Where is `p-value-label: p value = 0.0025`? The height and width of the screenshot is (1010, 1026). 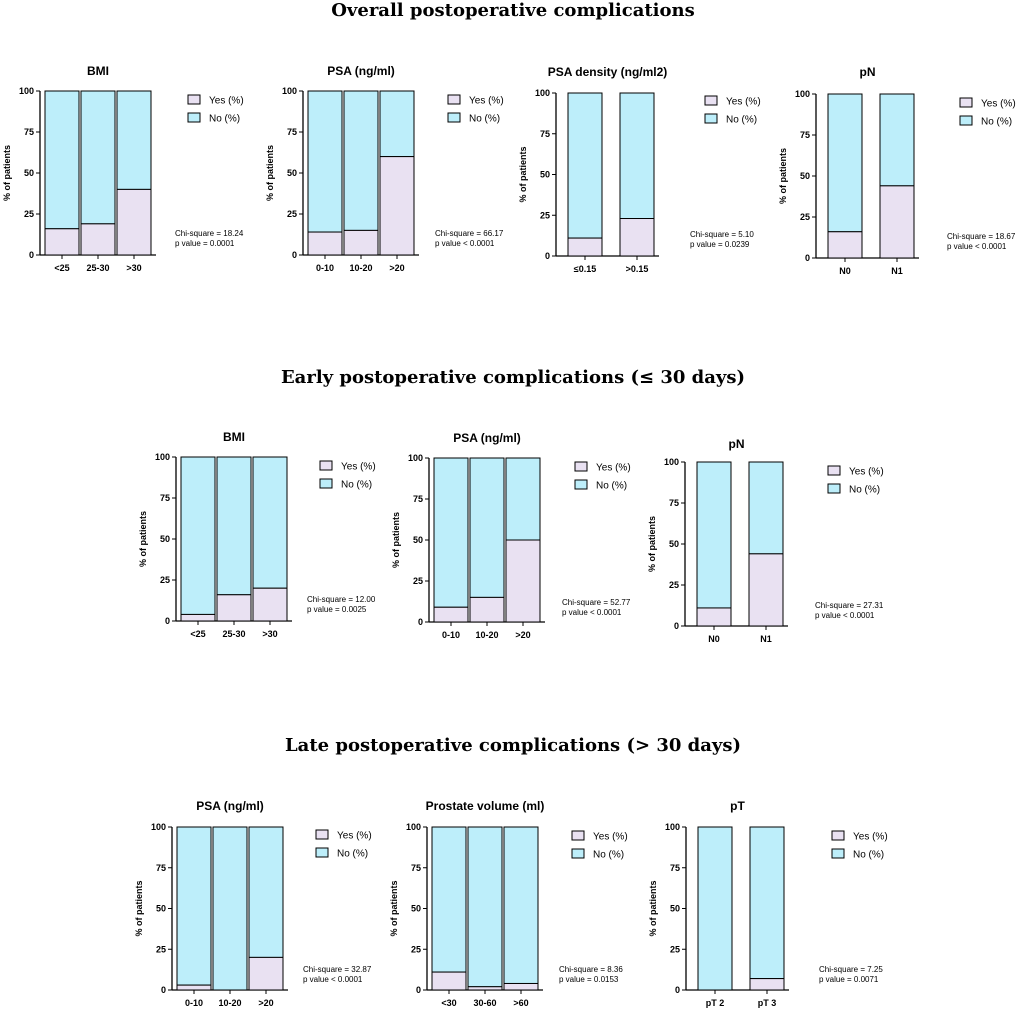 p-value-label: p value = 0.0025 is located at coordinates (337, 609).